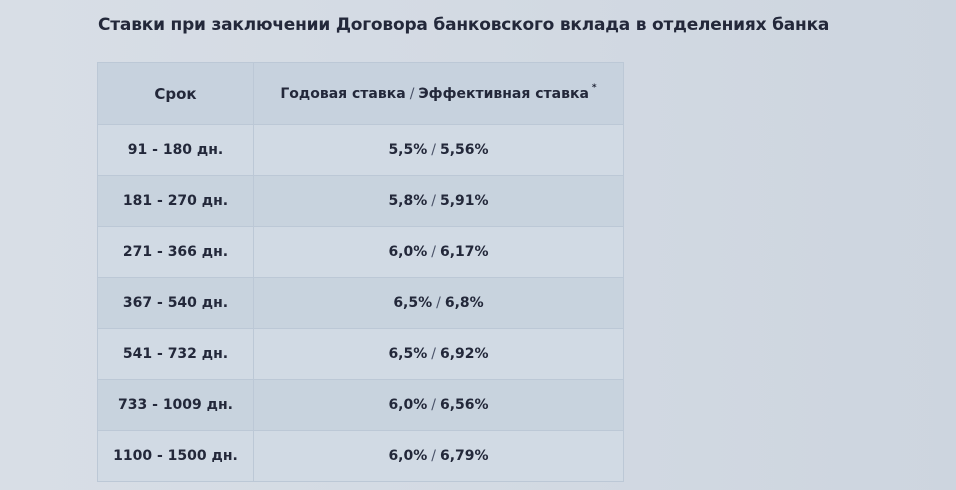 The image size is (956, 490). I want to click on effective-rate-value: 6,56%, so click(464, 405).